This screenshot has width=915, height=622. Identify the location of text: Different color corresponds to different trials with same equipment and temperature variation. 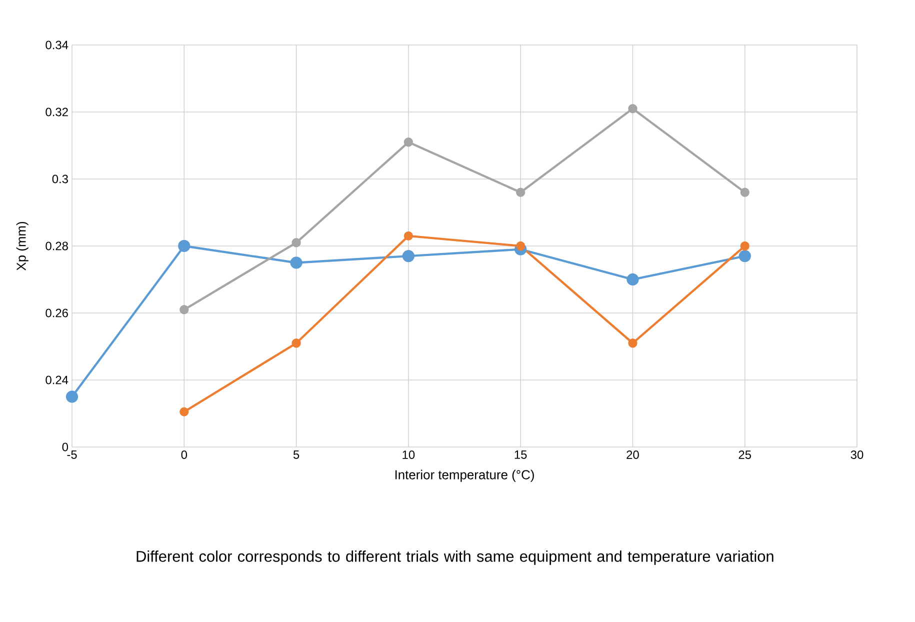
(455, 557).